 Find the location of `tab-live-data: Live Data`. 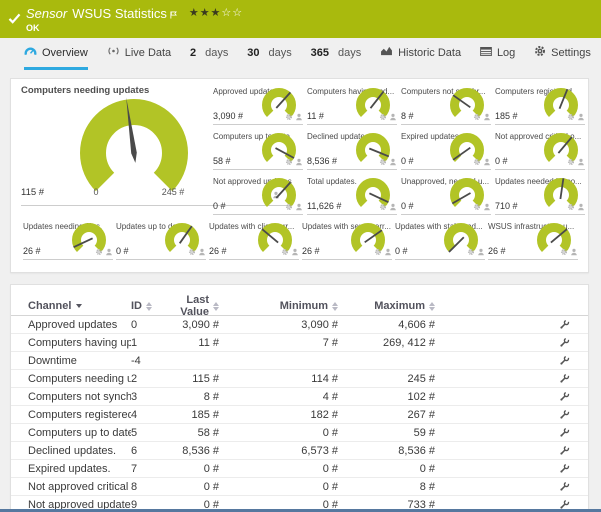

tab-live-data: Live Data is located at coordinates (139, 54).